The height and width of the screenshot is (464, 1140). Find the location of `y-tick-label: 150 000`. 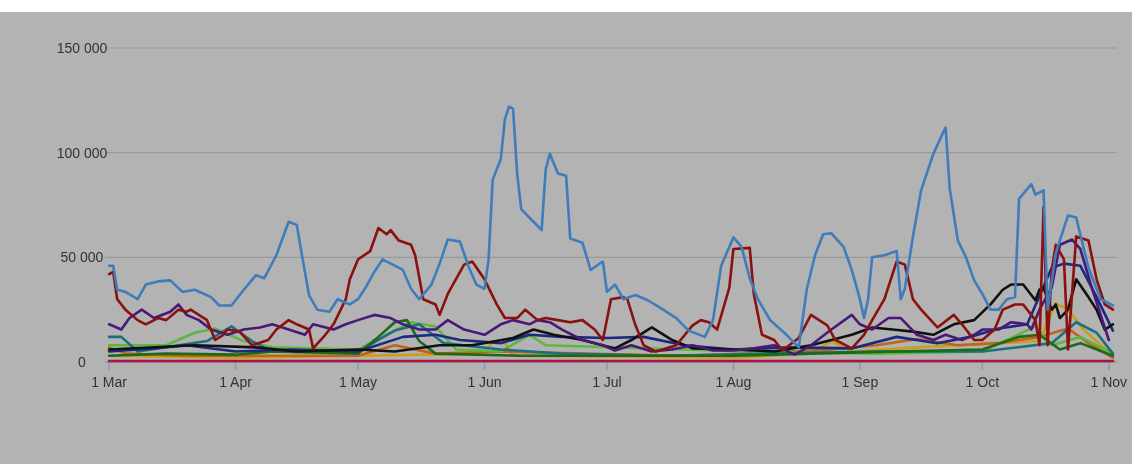

y-tick-label: 150 000 is located at coordinates (82, 48).